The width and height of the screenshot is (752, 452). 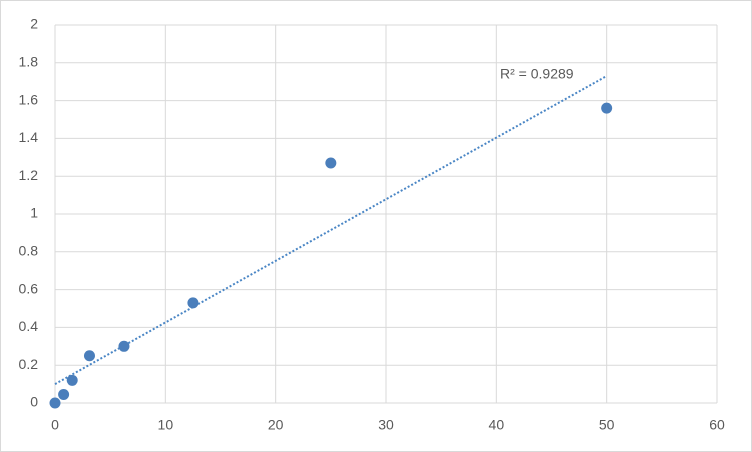 I want to click on y-tick-label: 0.4, so click(x=29, y=326).